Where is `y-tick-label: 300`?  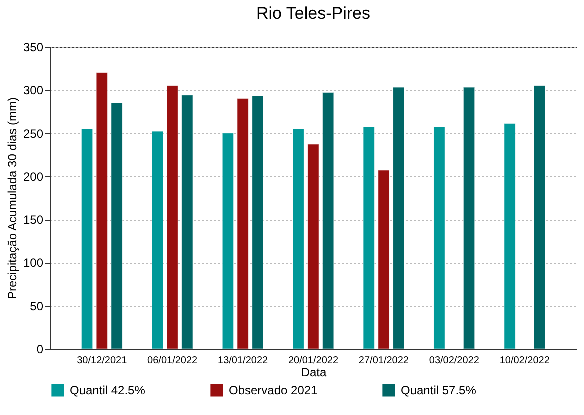
y-tick-label: 300 is located at coordinates (33, 91).